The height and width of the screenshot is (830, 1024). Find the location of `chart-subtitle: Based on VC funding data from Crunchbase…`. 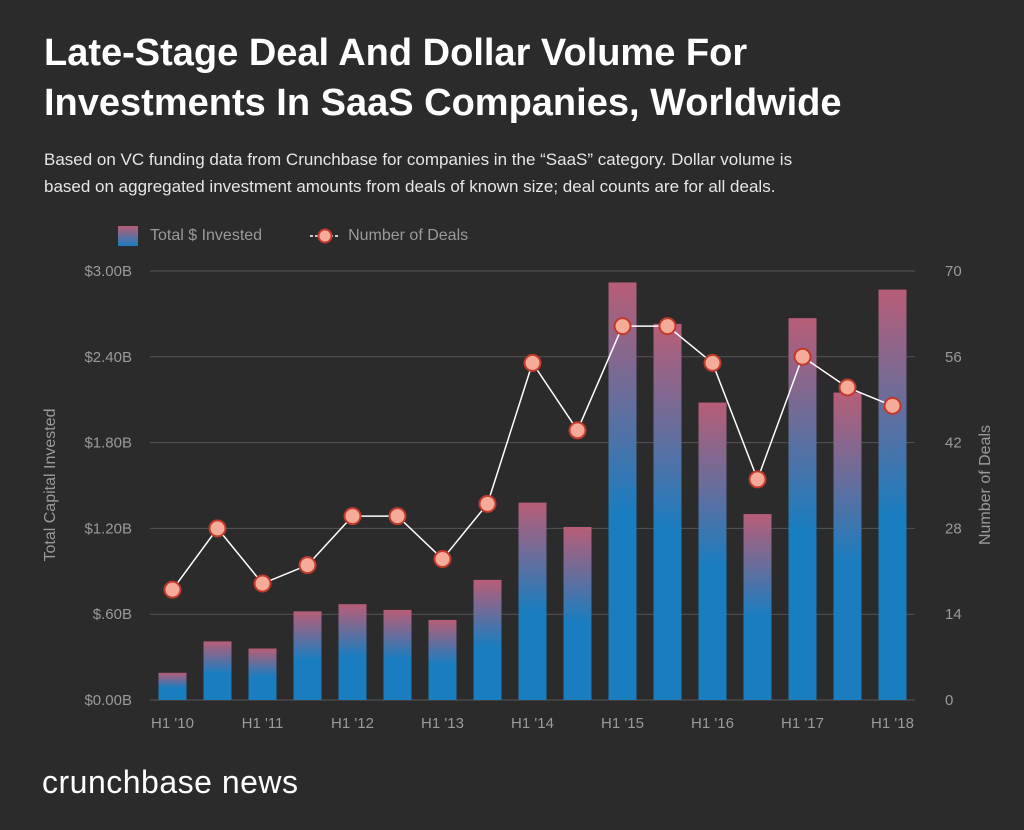

chart-subtitle: Based on VC funding data from Crunchbase… is located at coordinates (519, 173).